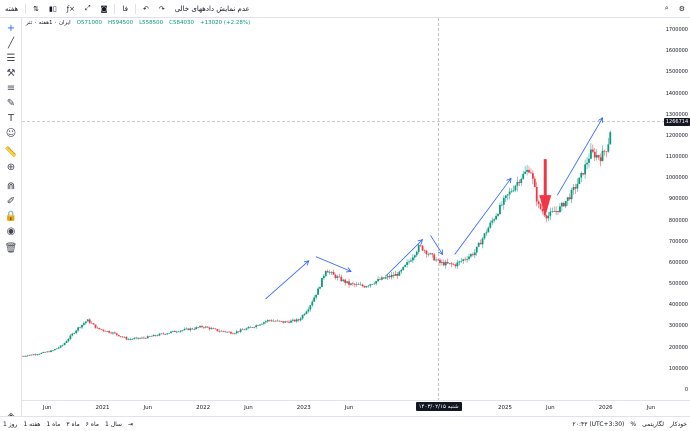 The height and width of the screenshot is (431, 690). I want to click on undo-icon: ↶, so click(145, 8).